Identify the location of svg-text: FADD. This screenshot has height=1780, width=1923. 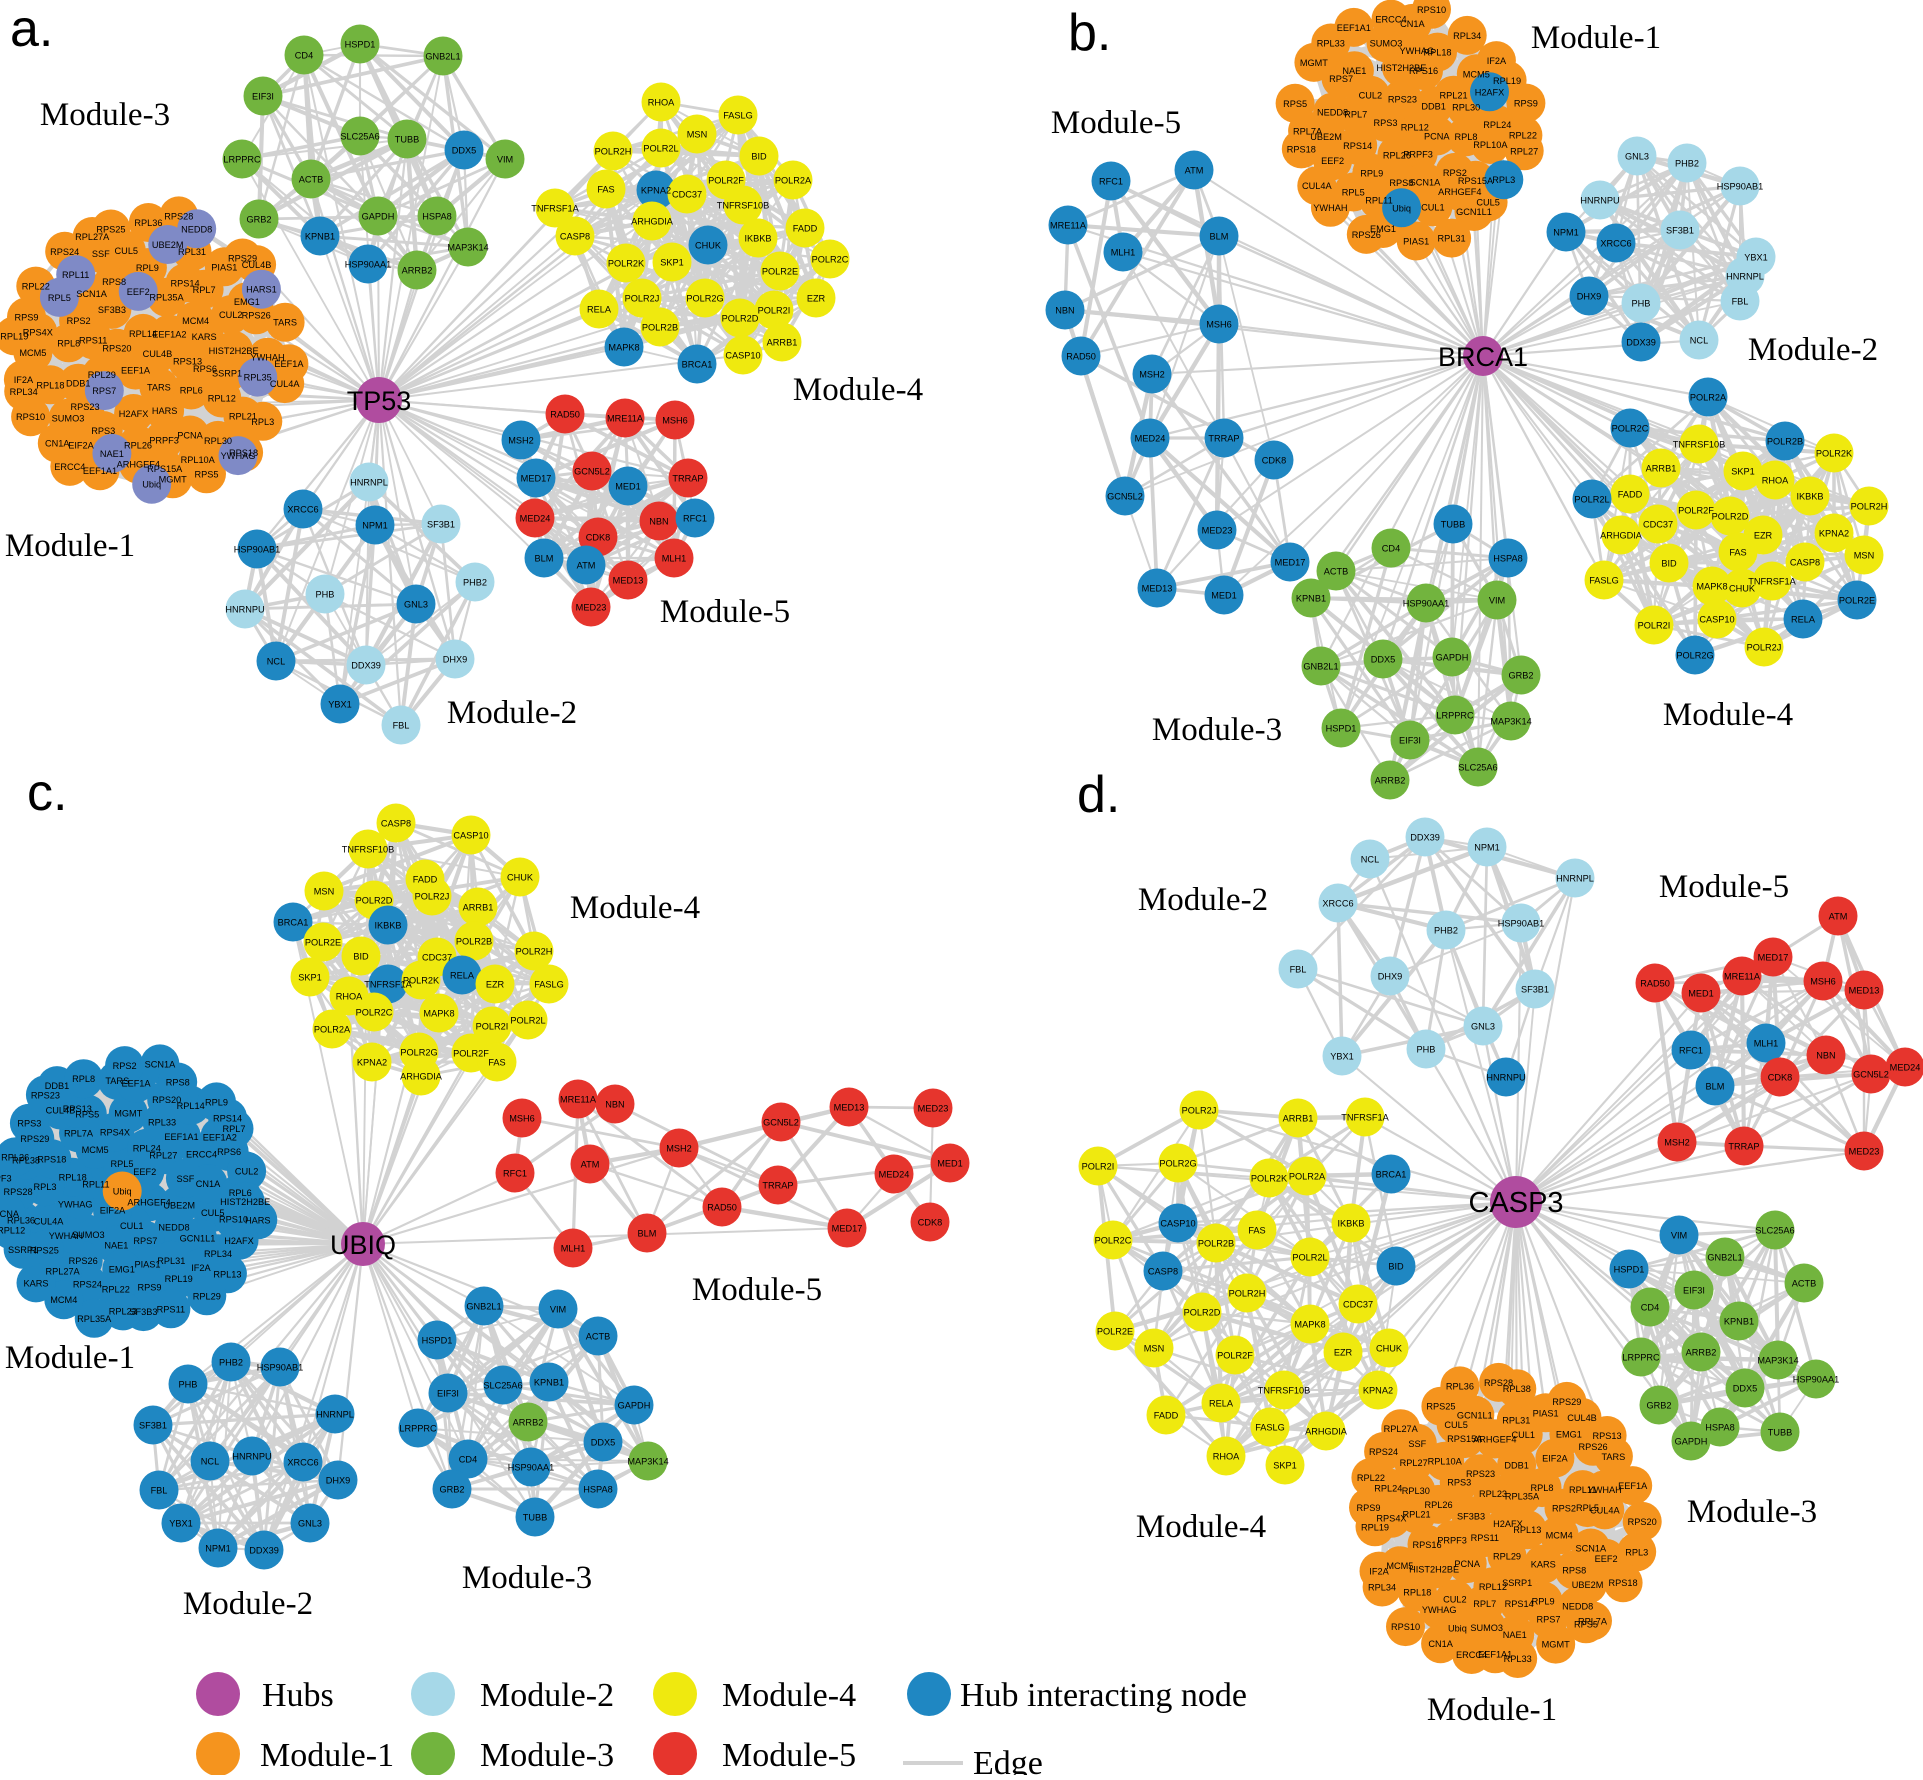
(425, 880).